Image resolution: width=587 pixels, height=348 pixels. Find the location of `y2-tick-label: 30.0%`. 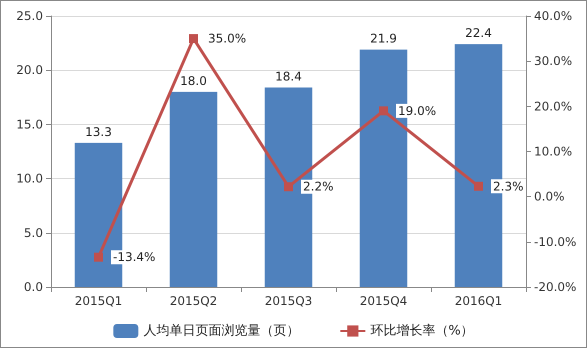

y2-tick-label: 30.0% is located at coordinates (553, 61).